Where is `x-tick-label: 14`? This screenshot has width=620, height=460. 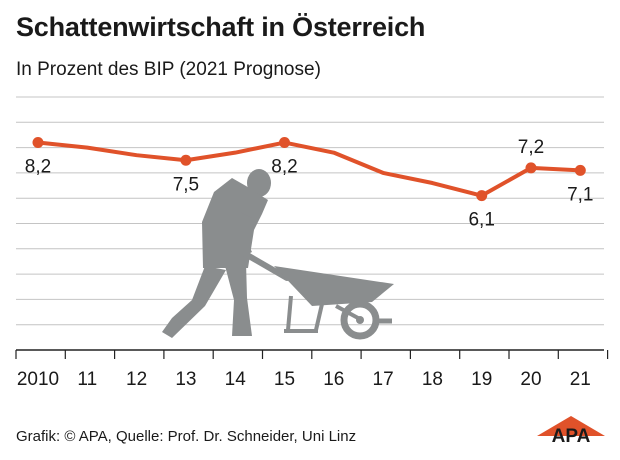
x-tick-label: 14 is located at coordinates (236, 379).